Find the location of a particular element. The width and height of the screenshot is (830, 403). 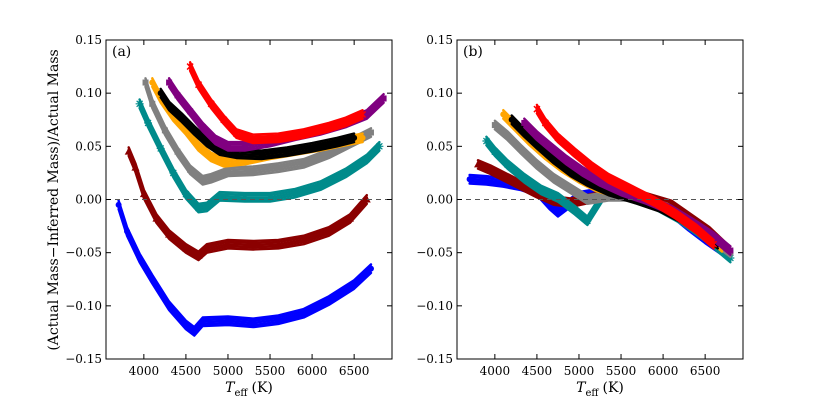

x-tick-label: 6500 is located at coordinates (354, 371).